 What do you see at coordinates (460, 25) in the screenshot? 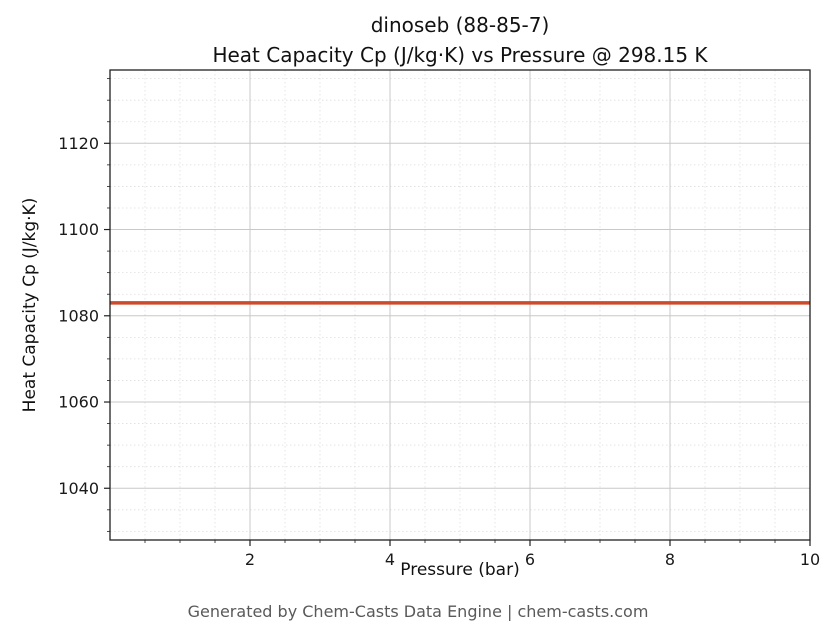
I see `chart-title-line1: dinoseb (88-85-7)` at bounding box center [460, 25].